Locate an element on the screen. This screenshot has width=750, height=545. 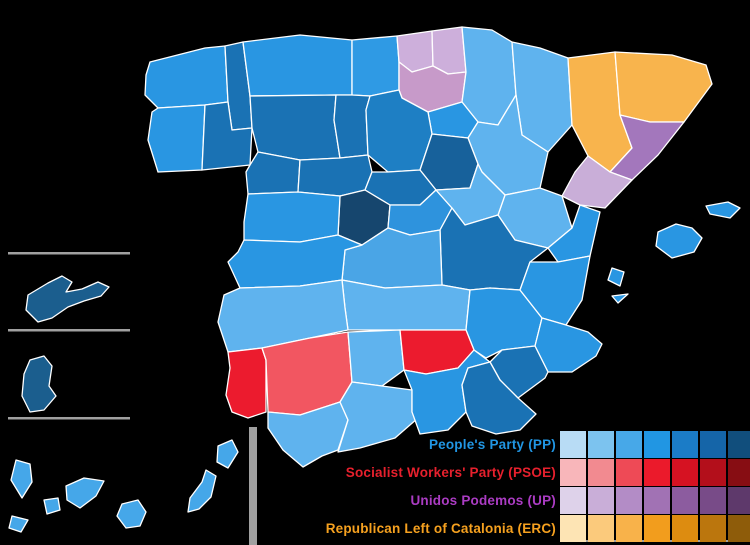
province-ibiza is located at coordinates (616, 277).